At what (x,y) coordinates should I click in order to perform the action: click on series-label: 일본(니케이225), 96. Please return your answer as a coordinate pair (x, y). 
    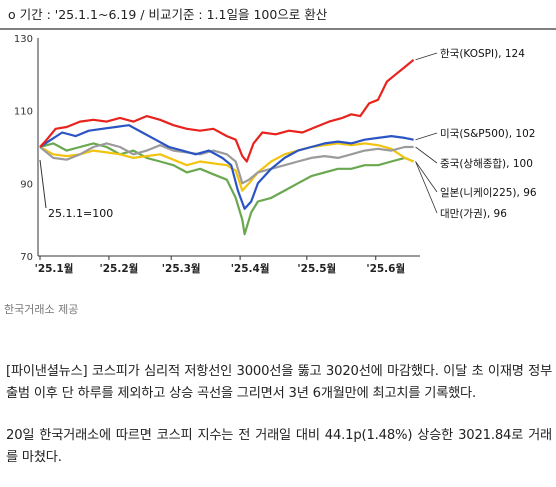
    Looking at the image, I should click on (488, 192).